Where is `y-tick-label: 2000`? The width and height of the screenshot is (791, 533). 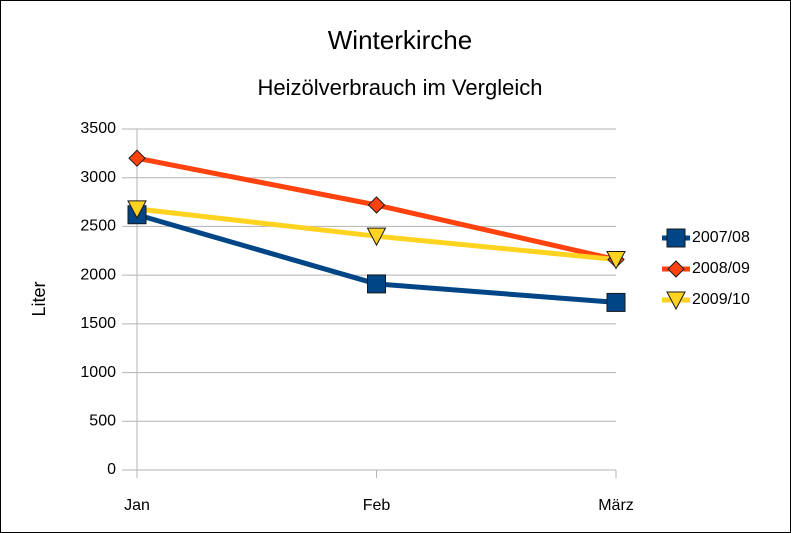
y-tick-label: 2000 is located at coordinates (98, 274).